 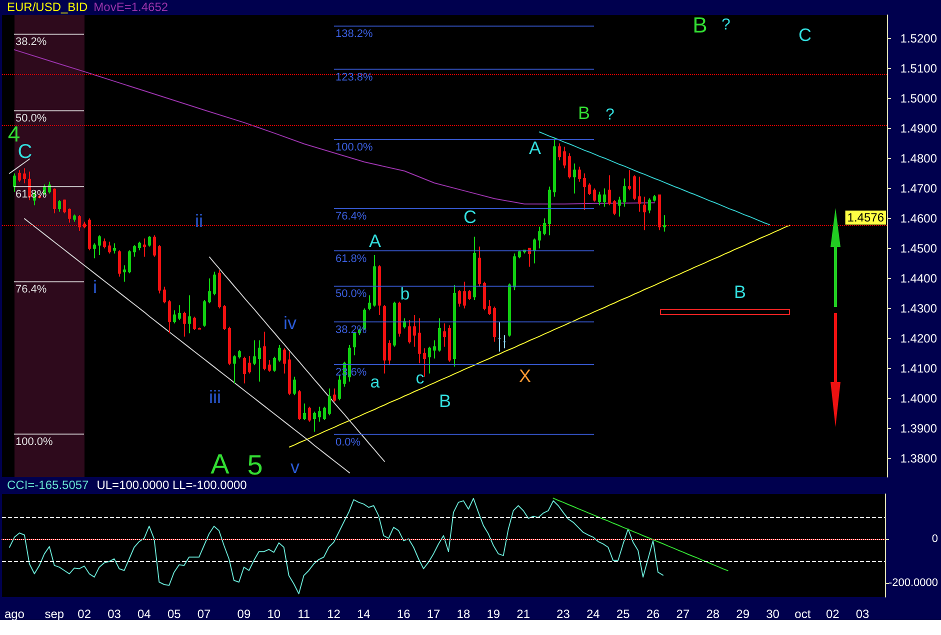 What do you see at coordinates (420, 378) in the screenshot?
I see `annotation: c` at bounding box center [420, 378].